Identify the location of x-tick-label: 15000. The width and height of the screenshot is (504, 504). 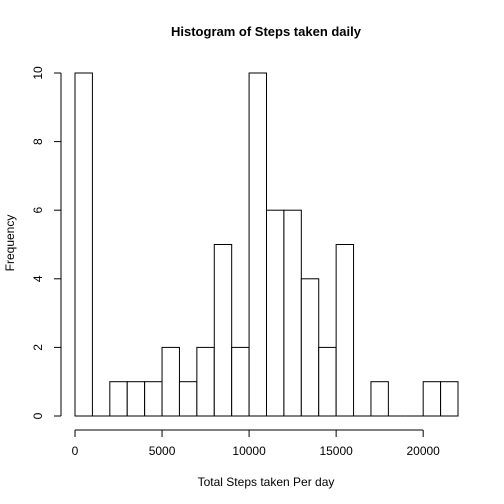
(336, 451).